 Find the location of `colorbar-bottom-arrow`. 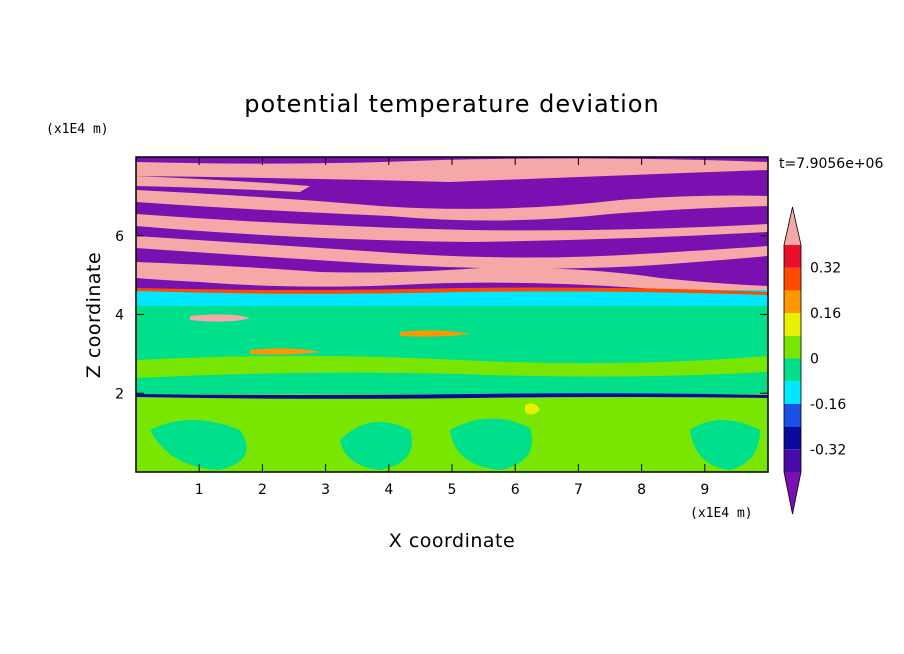

colorbar-bottom-arrow is located at coordinates (792, 493).